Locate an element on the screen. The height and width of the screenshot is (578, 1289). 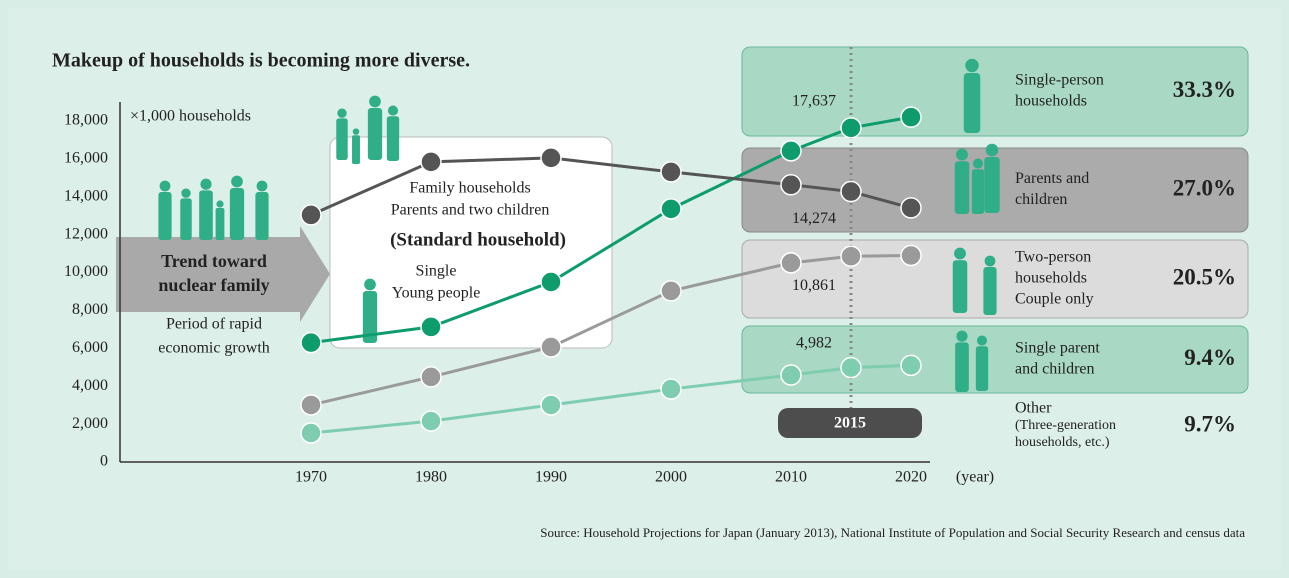
category-name: children is located at coordinates (1041, 199).